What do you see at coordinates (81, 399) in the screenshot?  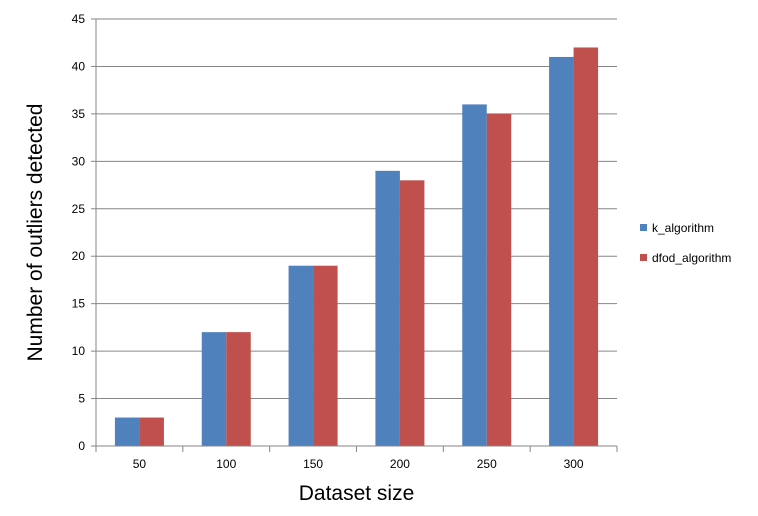 I see `y-tick-label: 5` at bounding box center [81, 399].